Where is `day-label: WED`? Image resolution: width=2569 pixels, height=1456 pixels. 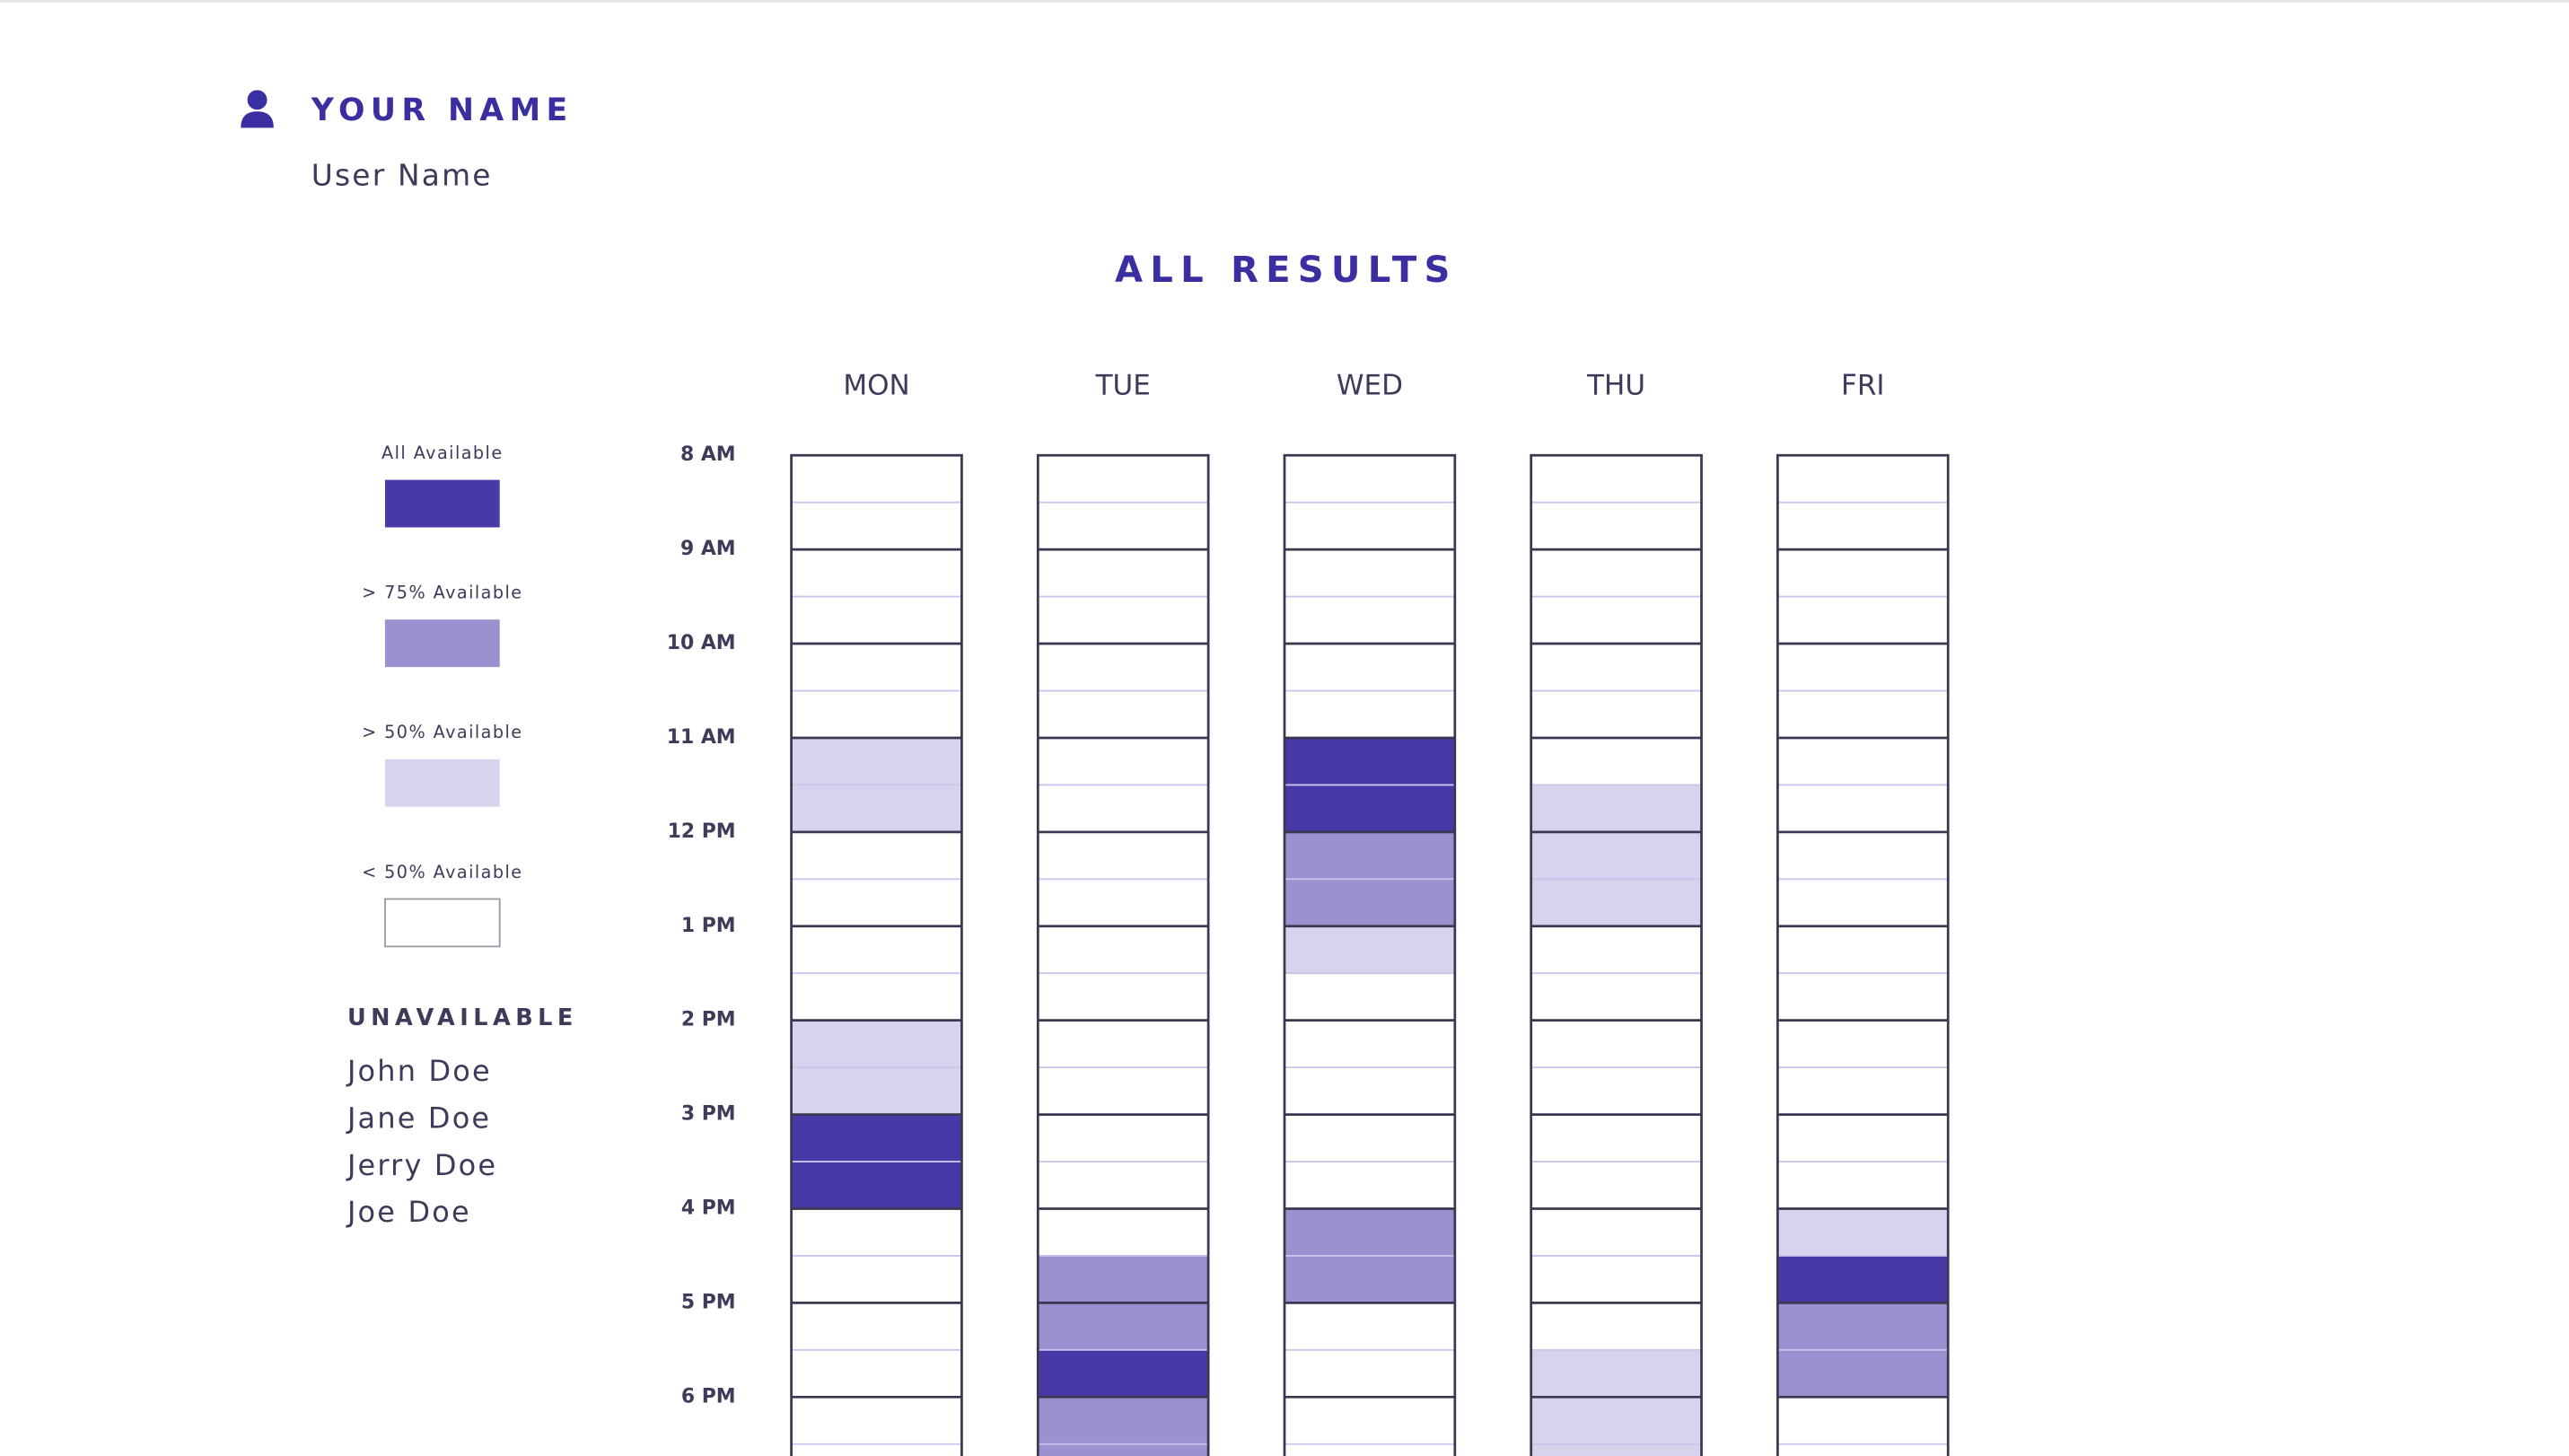
day-label: WED is located at coordinates (1370, 386).